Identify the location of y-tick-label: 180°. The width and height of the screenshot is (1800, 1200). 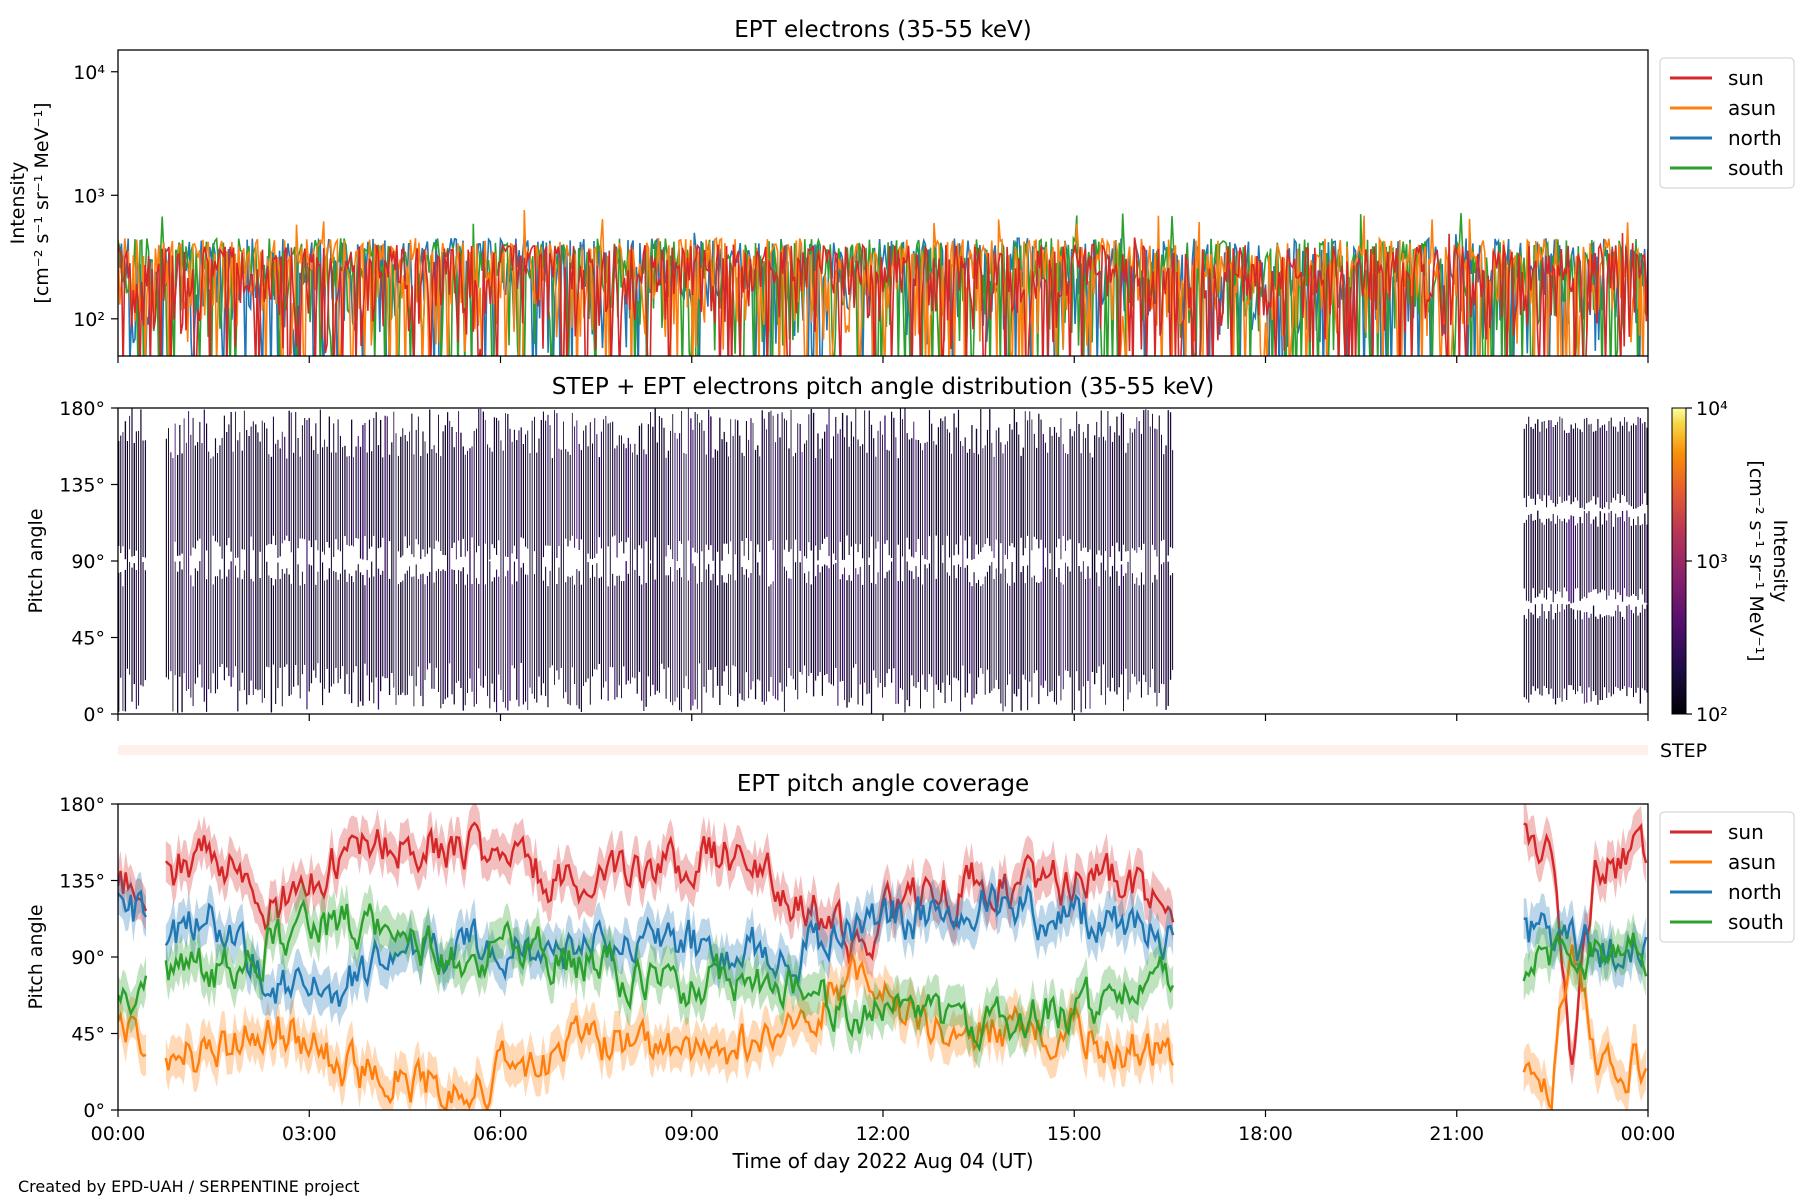
(82, 805).